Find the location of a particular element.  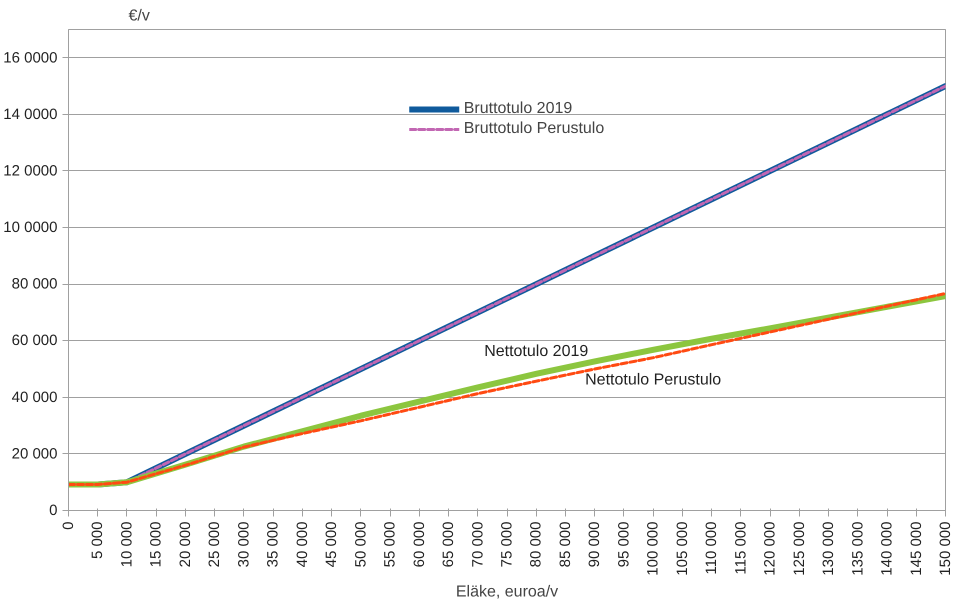

x-tick-label: 10 000 is located at coordinates (127, 544).